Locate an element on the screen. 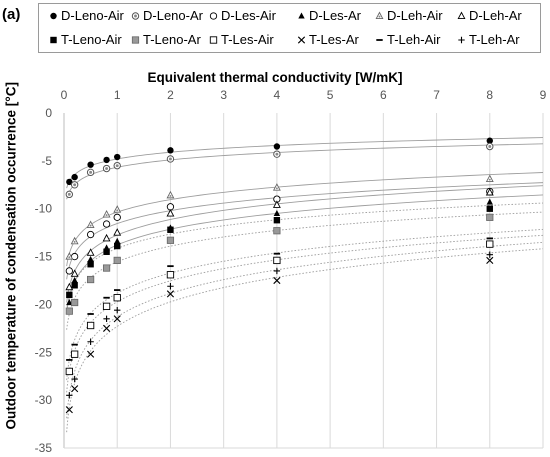 The width and height of the screenshot is (550, 457). legend-item: D-Les-Air is located at coordinates (242, 16).